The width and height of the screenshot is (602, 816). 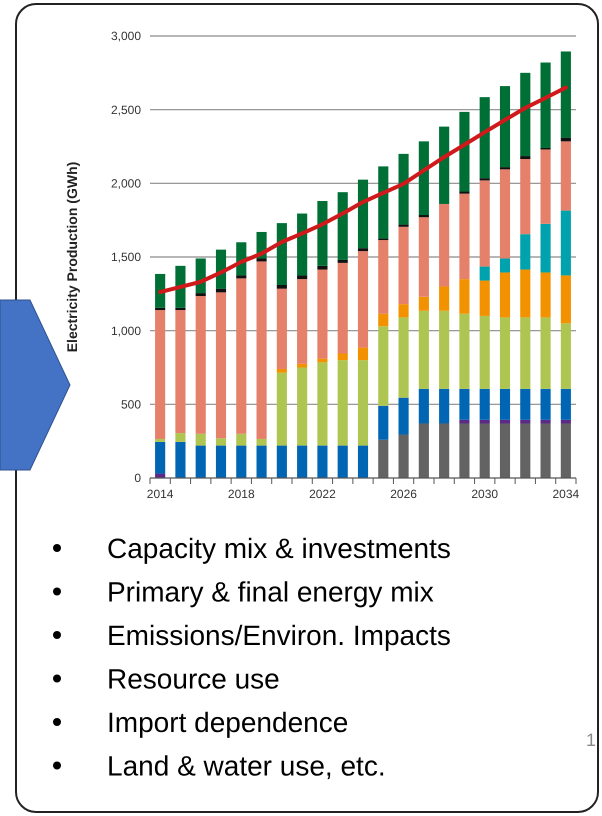 What do you see at coordinates (126, 257) in the screenshot?
I see `y-tick-label: 1,500` at bounding box center [126, 257].